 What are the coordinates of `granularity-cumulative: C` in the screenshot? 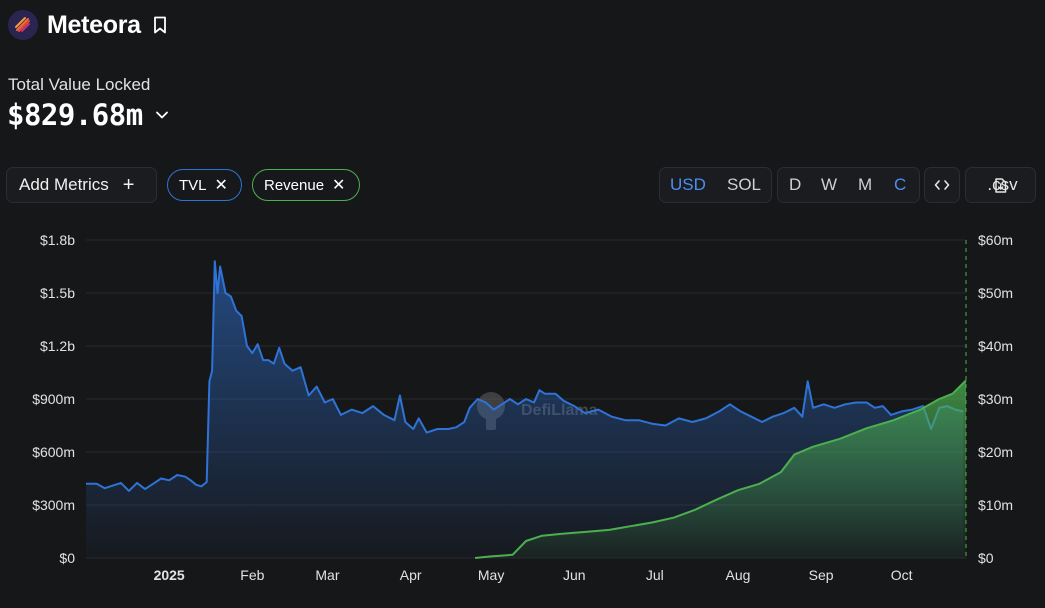 It's located at (900, 184).